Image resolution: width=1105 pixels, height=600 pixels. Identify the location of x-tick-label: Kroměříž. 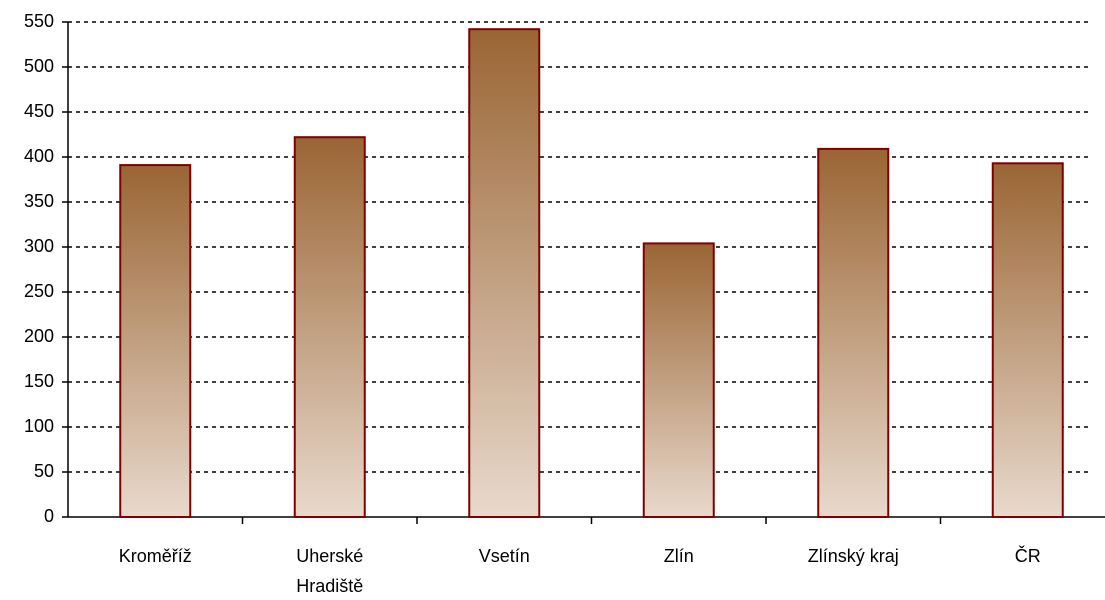
(155, 556).